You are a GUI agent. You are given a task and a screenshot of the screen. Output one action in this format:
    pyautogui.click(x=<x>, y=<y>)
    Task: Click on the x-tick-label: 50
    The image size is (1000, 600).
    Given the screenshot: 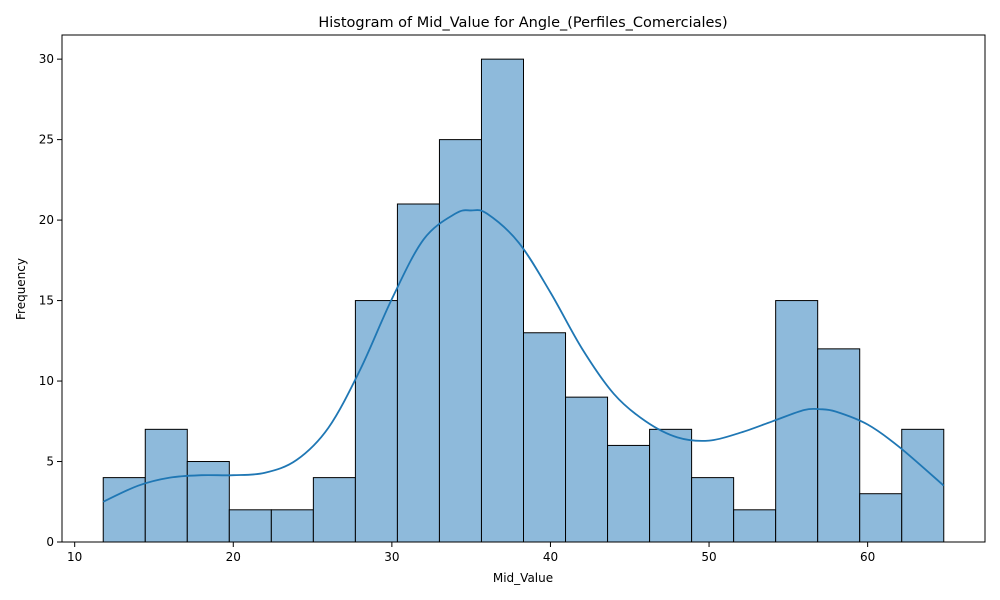 What is the action you would take?
    pyautogui.click(x=708, y=557)
    